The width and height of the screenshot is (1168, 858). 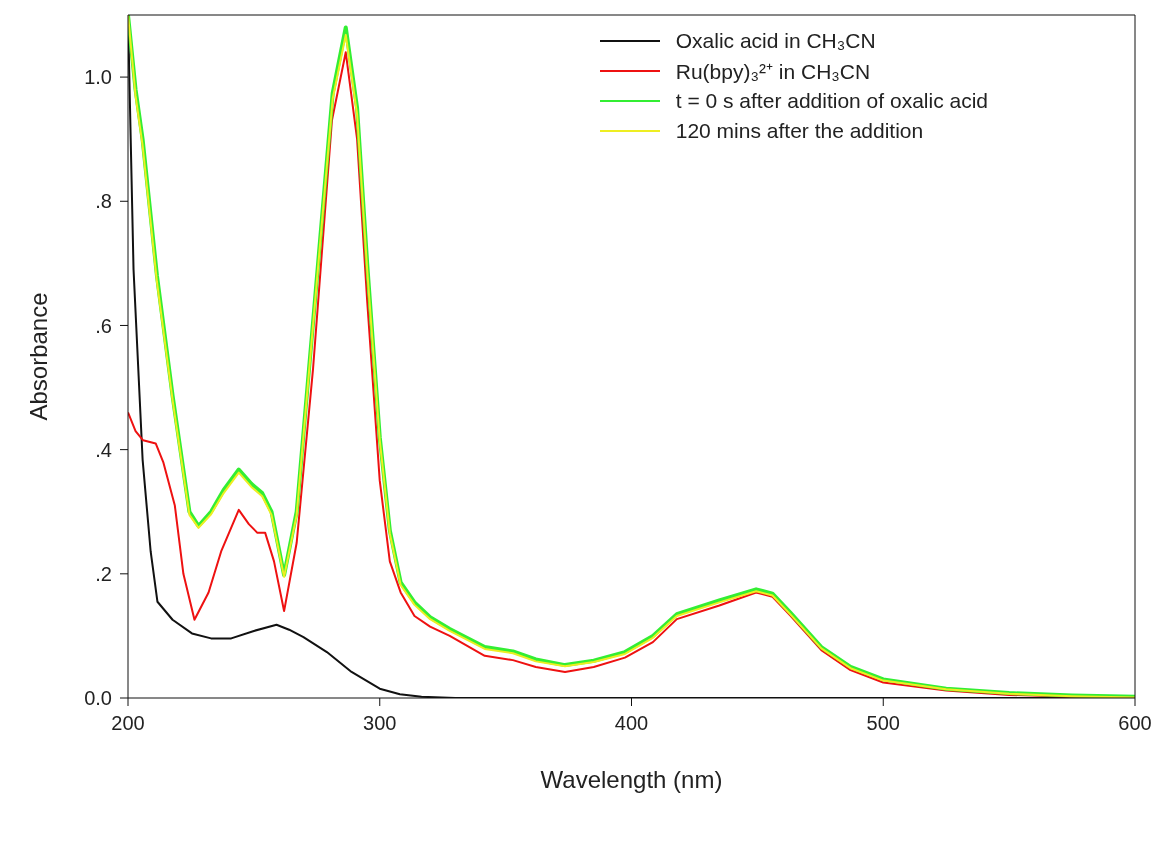 What do you see at coordinates (103, 325) in the screenshot?
I see `y-tick-label: .6` at bounding box center [103, 325].